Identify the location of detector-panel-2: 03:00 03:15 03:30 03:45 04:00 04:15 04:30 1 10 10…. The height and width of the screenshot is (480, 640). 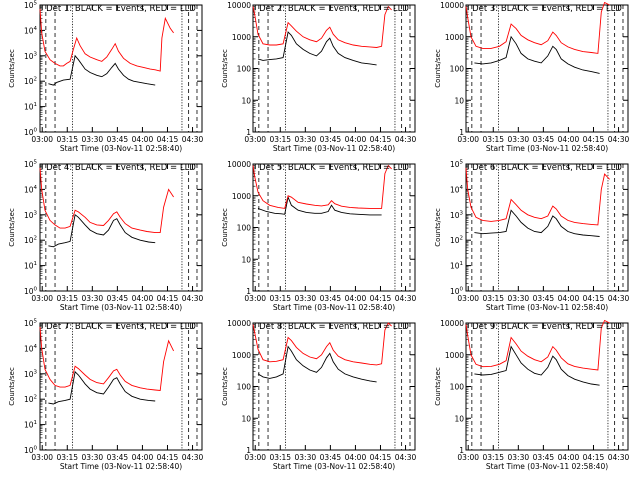
(319, 77).